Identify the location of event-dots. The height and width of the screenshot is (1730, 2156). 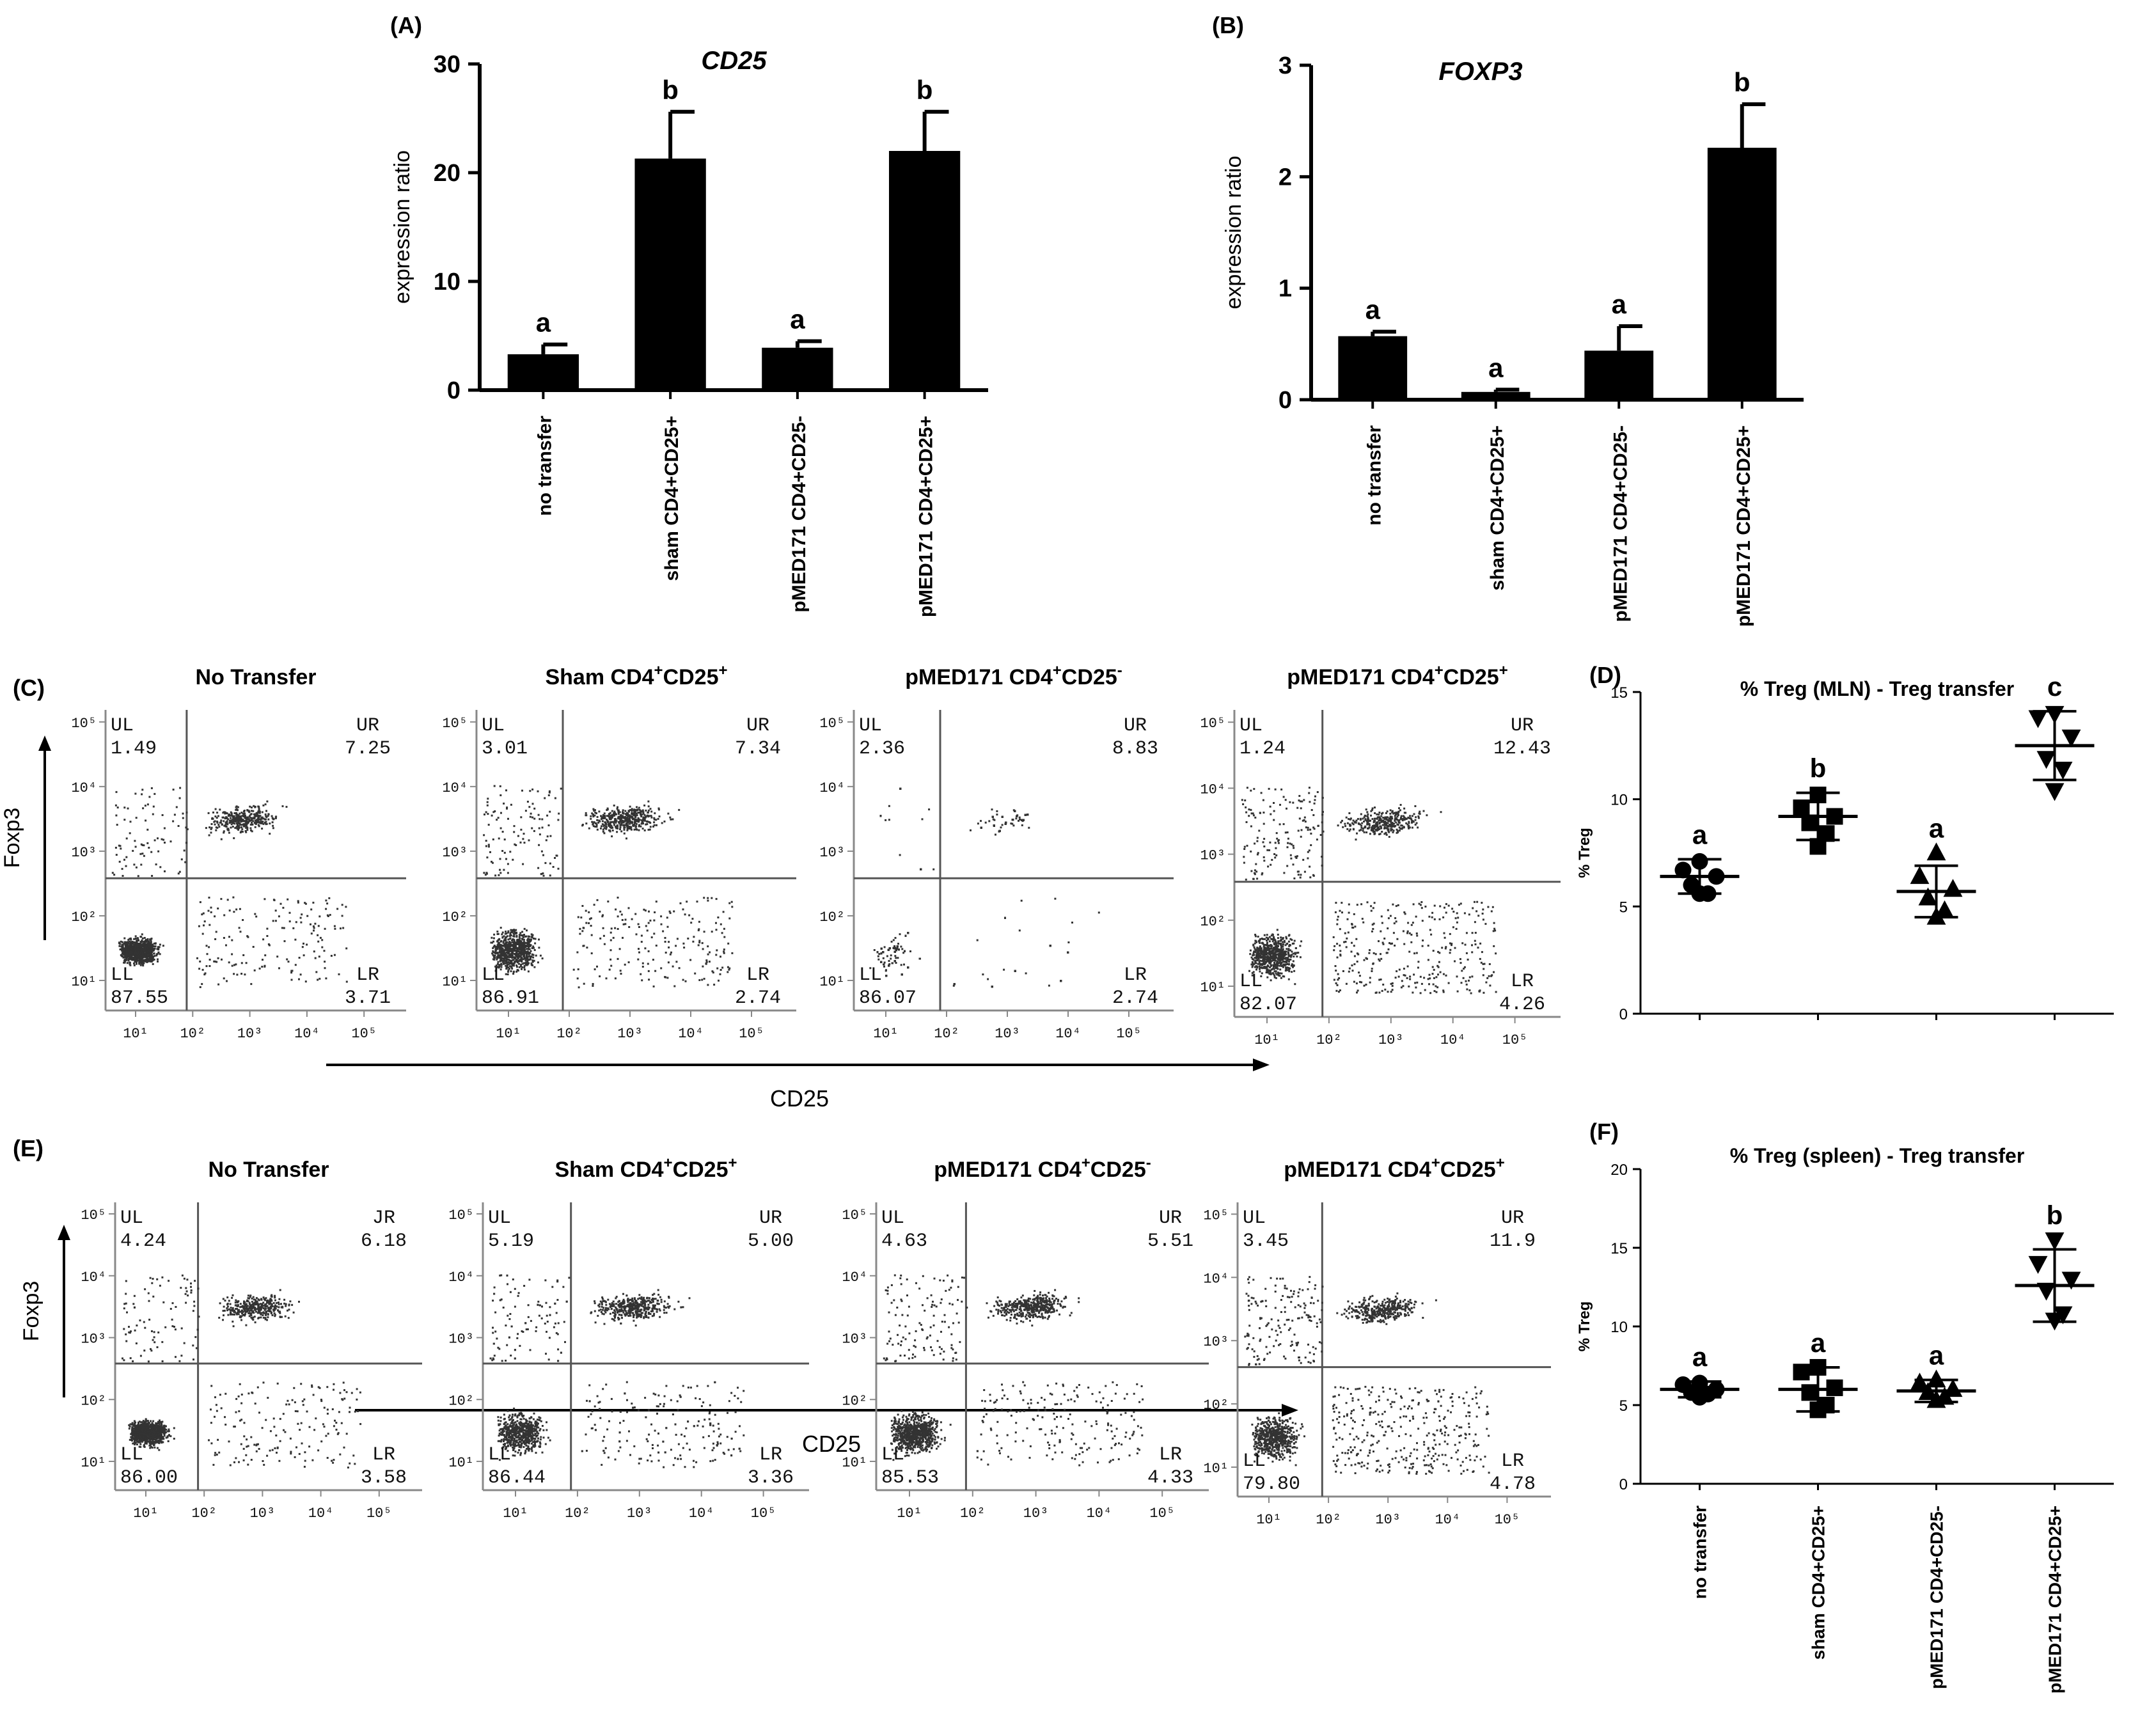
(984, 887).